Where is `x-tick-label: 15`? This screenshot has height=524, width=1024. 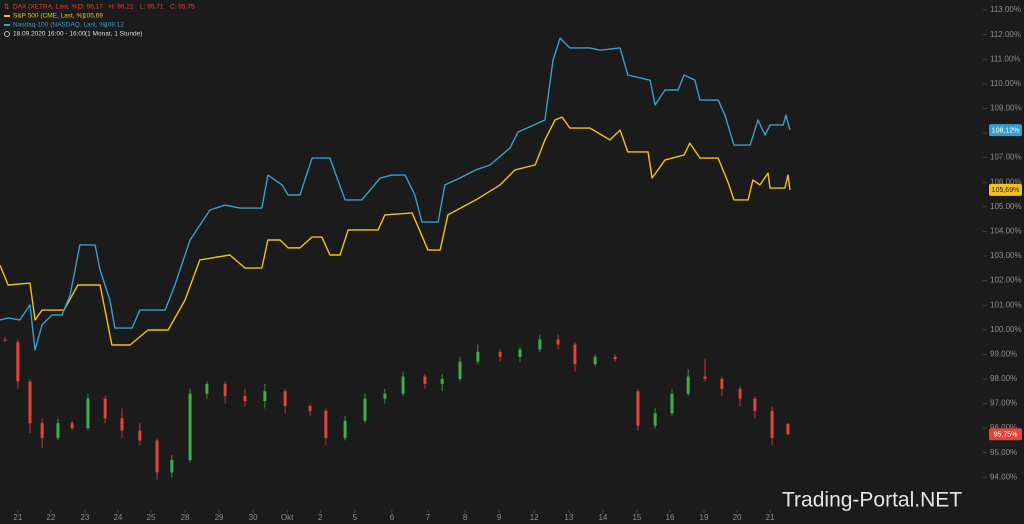
x-tick-label: 15 is located at coordinates (636, 517).